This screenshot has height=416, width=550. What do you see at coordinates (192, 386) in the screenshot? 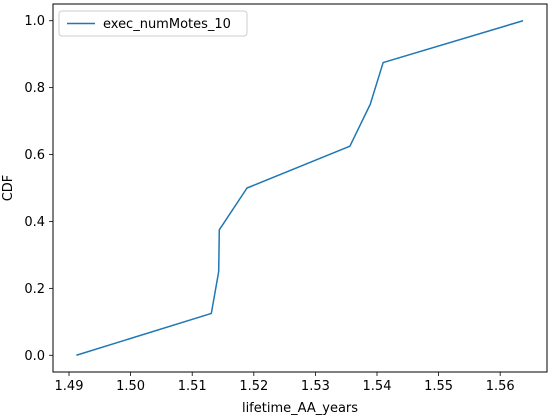
I see `x-tick-label: 1.51` at bounding box center [192, 386].